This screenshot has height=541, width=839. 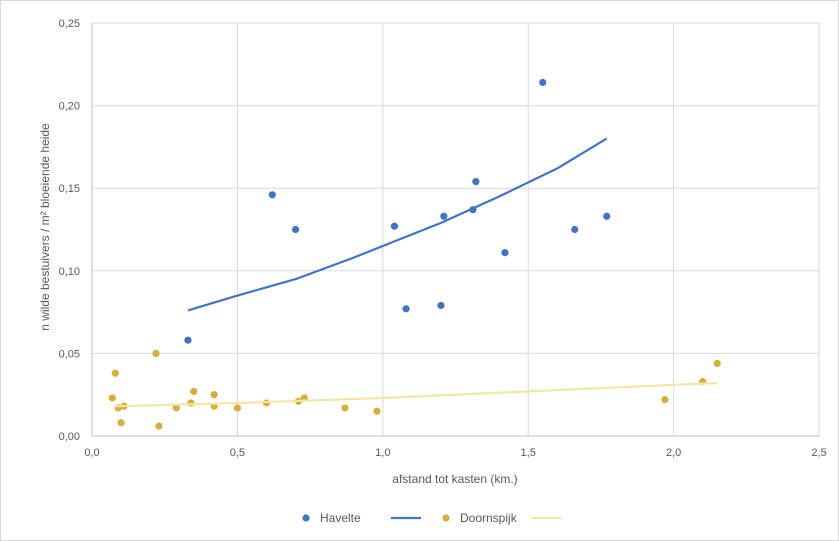 I want to click on x-tick-label: 0,5, so click(x=237, y=453).